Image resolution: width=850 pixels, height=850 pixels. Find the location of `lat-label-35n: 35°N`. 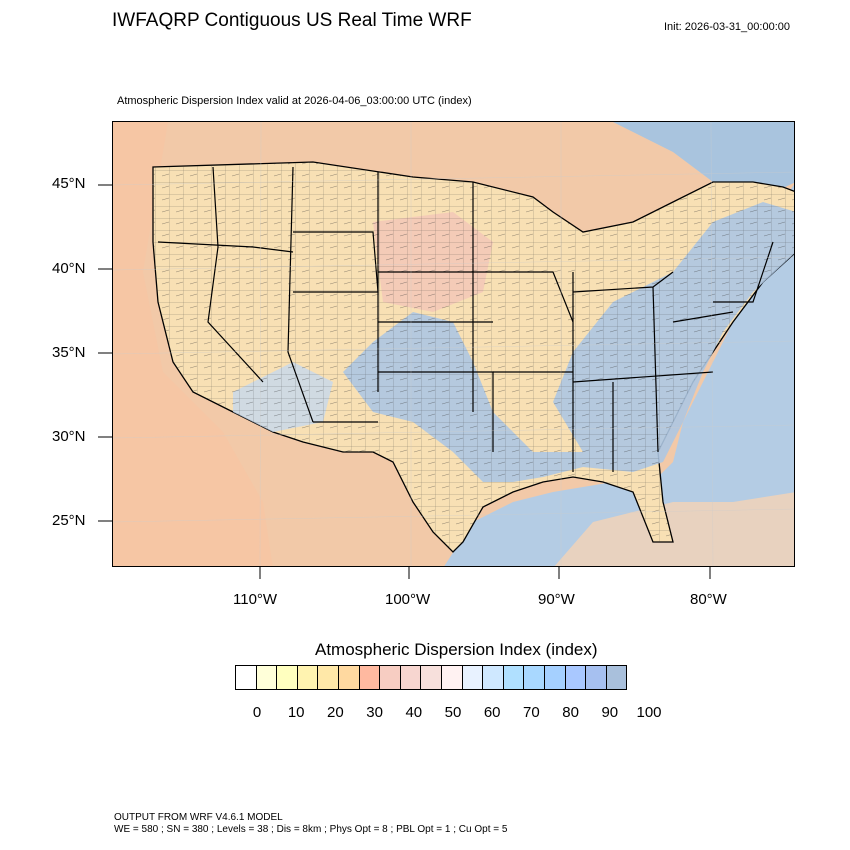

lat-label-35n: 35°N is located at coordinates (69, 352).